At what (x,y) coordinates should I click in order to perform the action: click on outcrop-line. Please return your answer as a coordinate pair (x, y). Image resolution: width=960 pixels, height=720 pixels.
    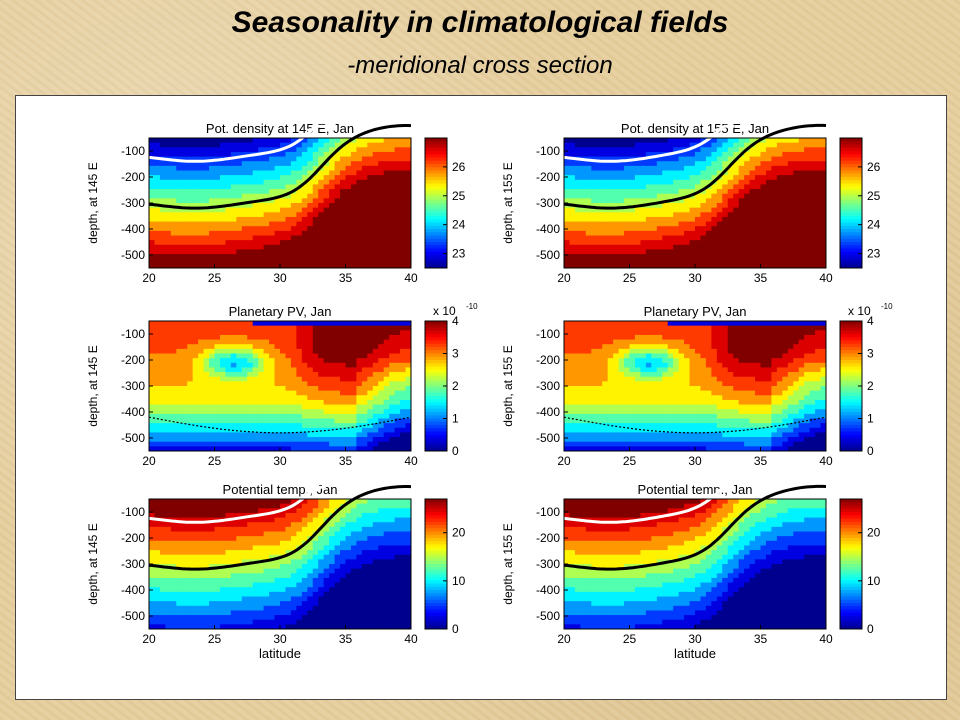
    Looking at the image, I should click on (649, 143).